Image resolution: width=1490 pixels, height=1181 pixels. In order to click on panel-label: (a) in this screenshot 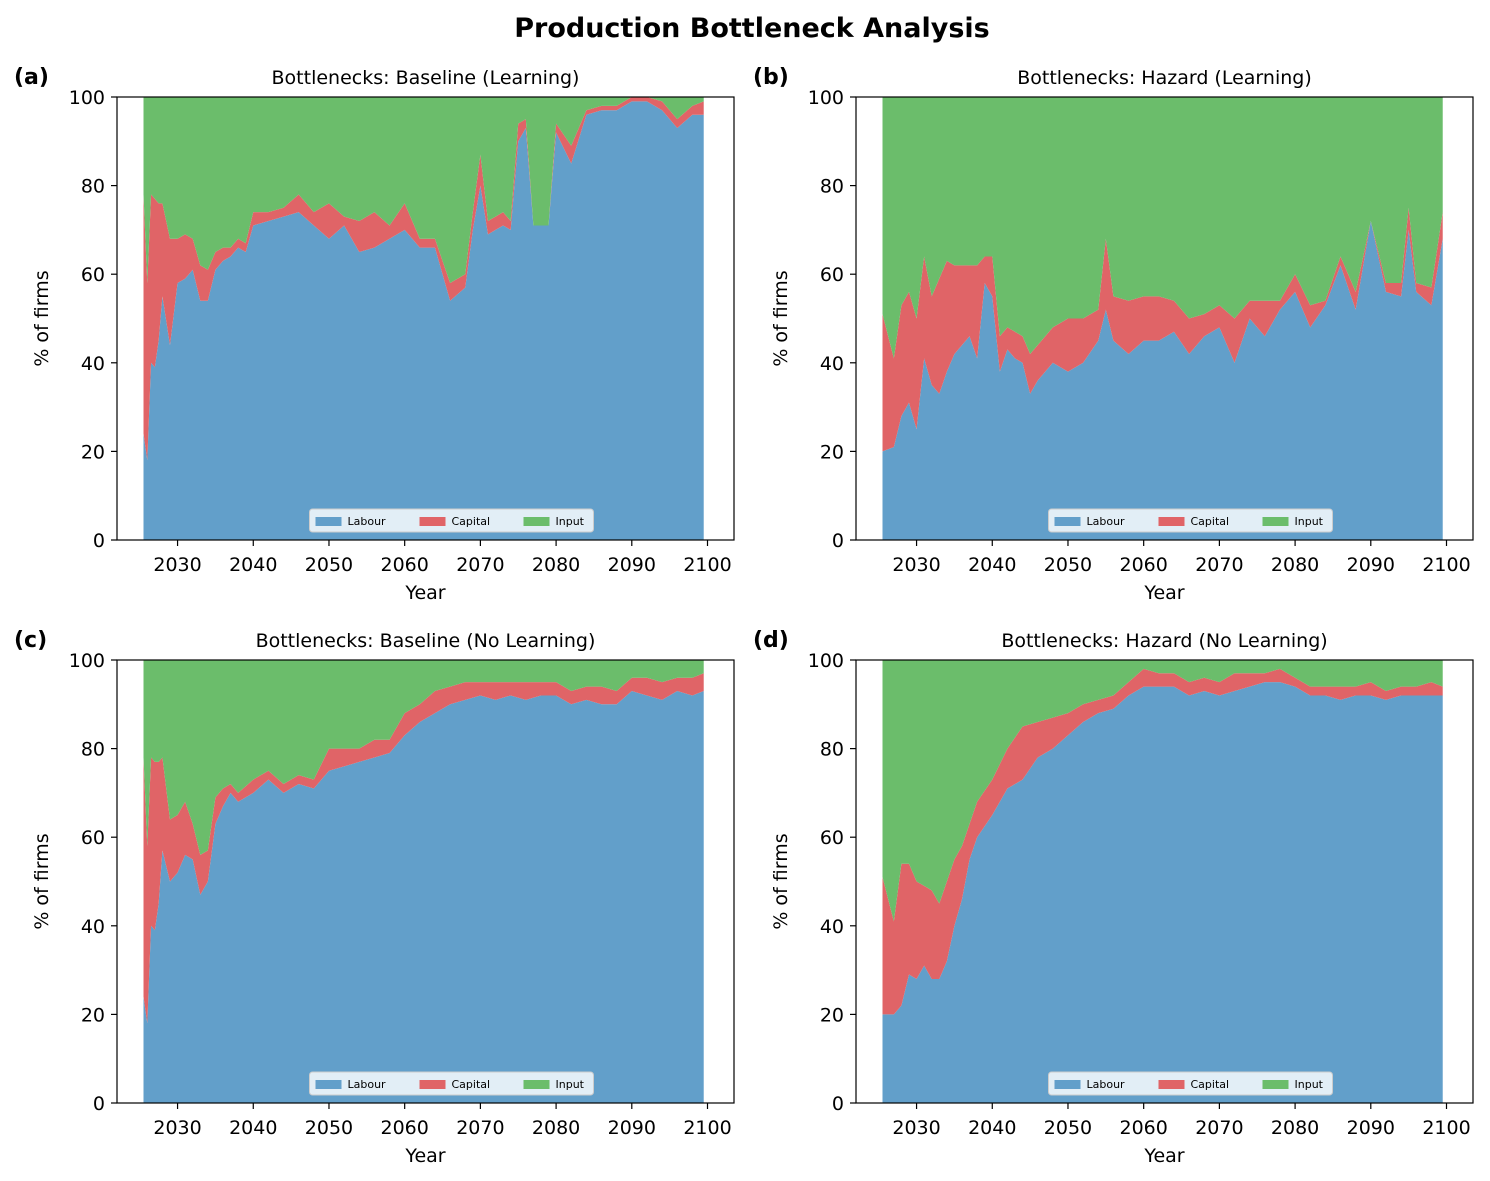, I will do `click(31, 77)`.